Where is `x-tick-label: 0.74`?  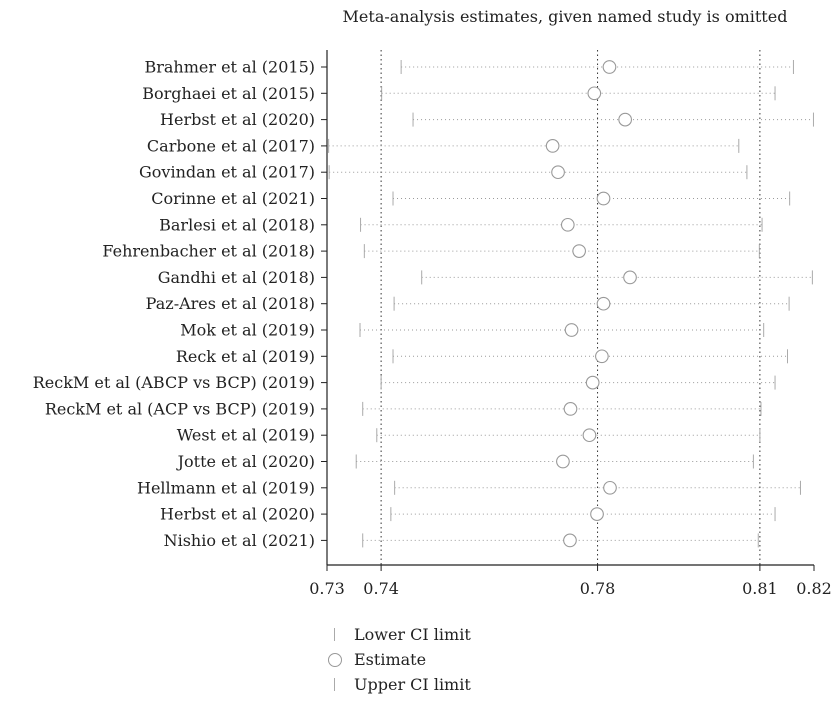 x-tick-label: 0.74 is located at coordinates (381, 588).